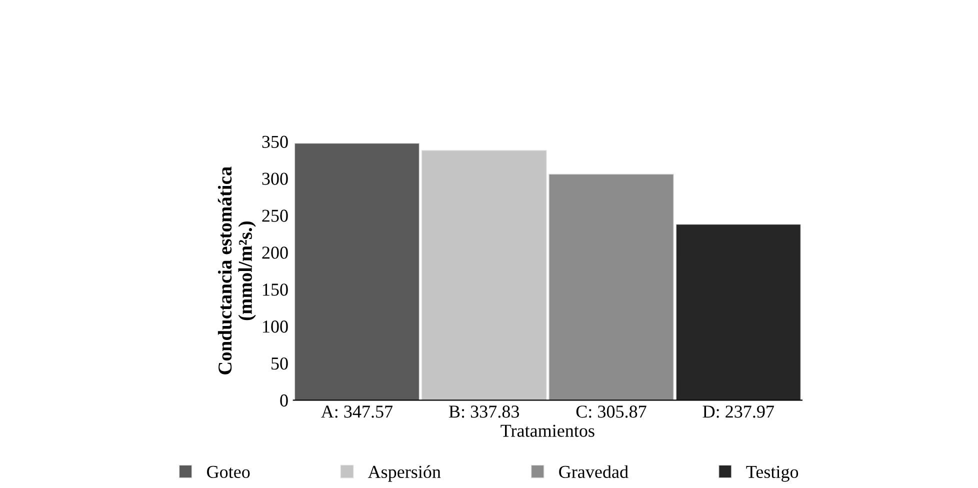 This screenshot has width=978, height=488. What do you see at coordinates (611, 412) in the screenshot?
I see `x-tick-label: C: 305.87` at bounding box center [611, 412].